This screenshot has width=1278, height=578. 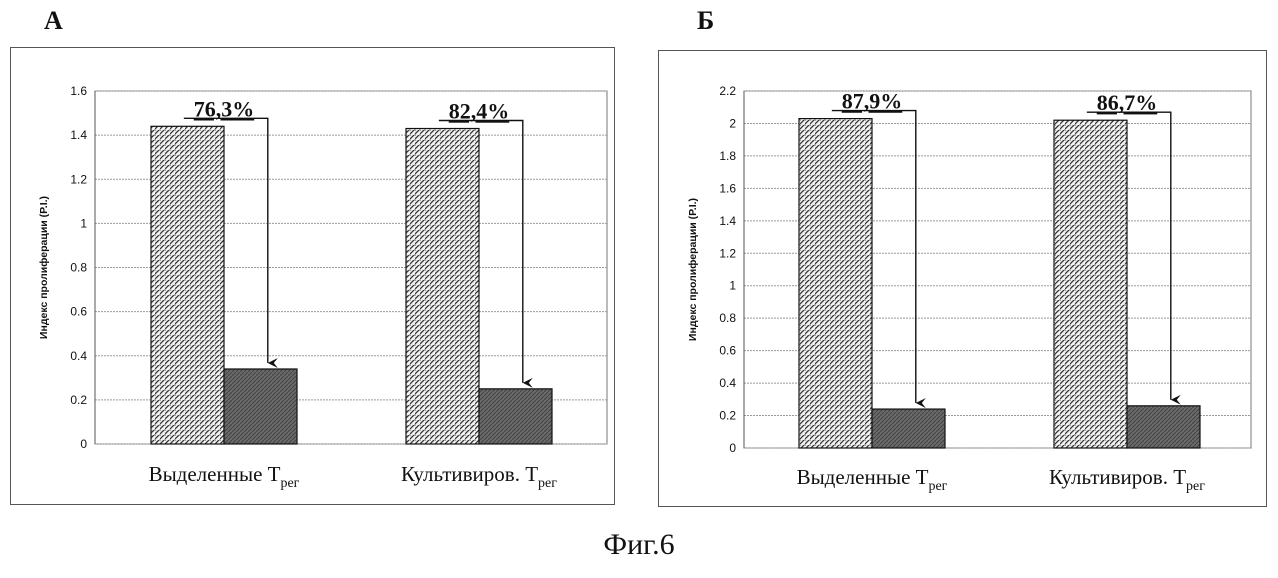 I want to click on reduction-percent-label: 82,4%, so click(x=479, y=111).